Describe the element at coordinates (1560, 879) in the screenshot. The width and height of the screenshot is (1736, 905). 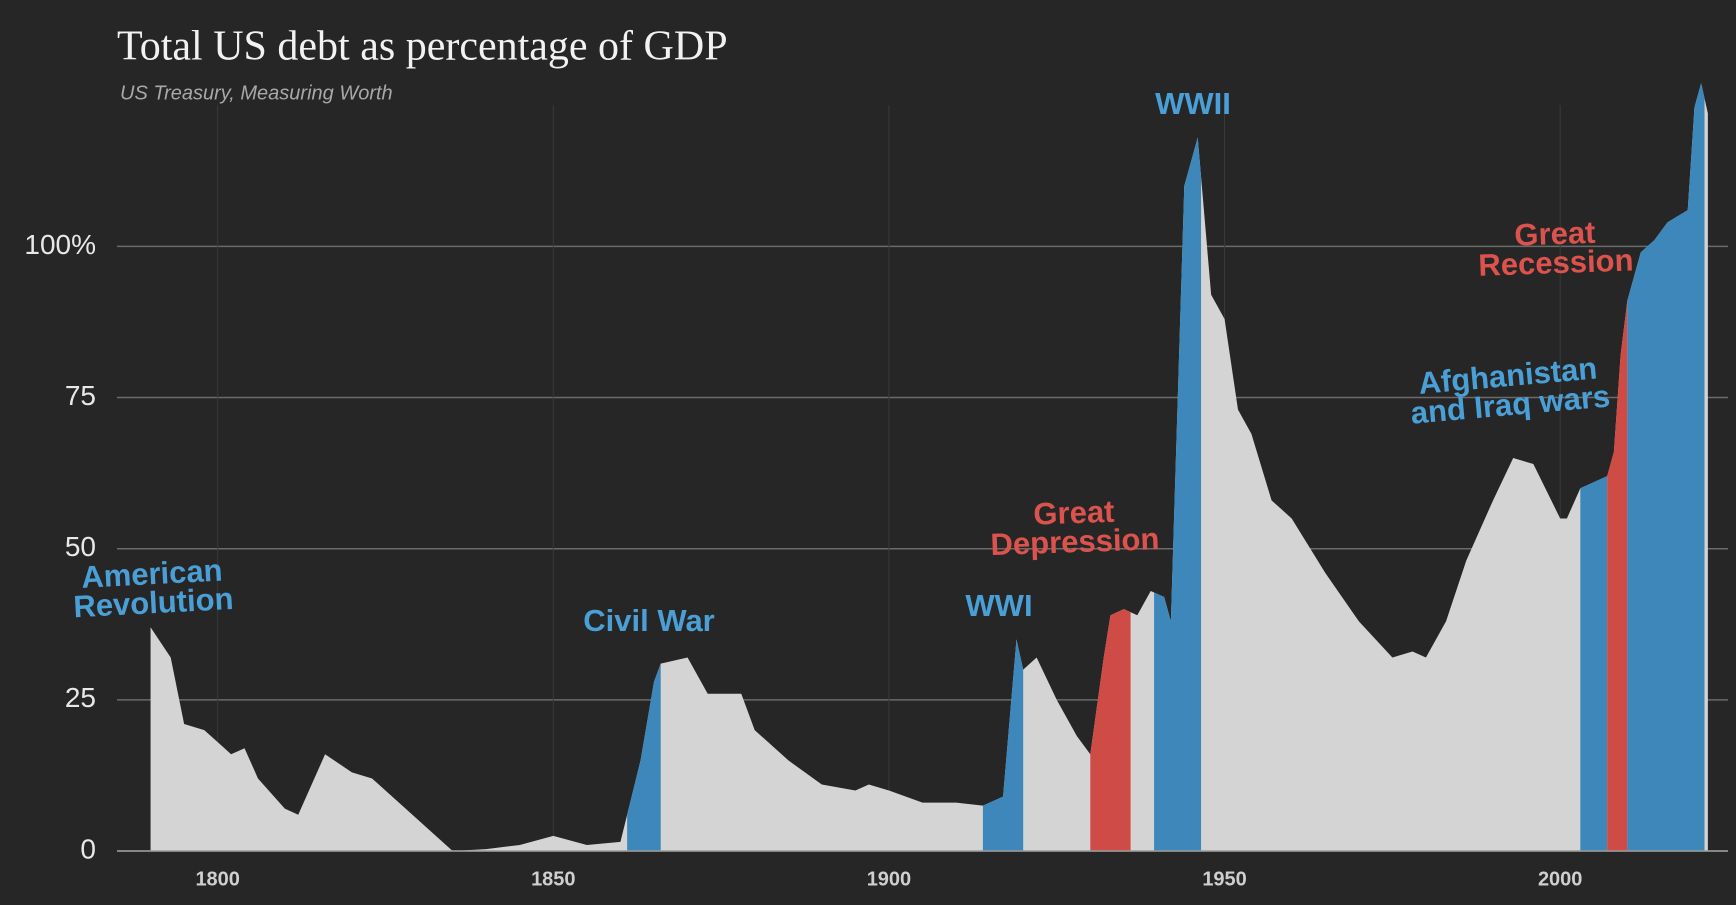
I see `x-tick-label: 2000` at that location.